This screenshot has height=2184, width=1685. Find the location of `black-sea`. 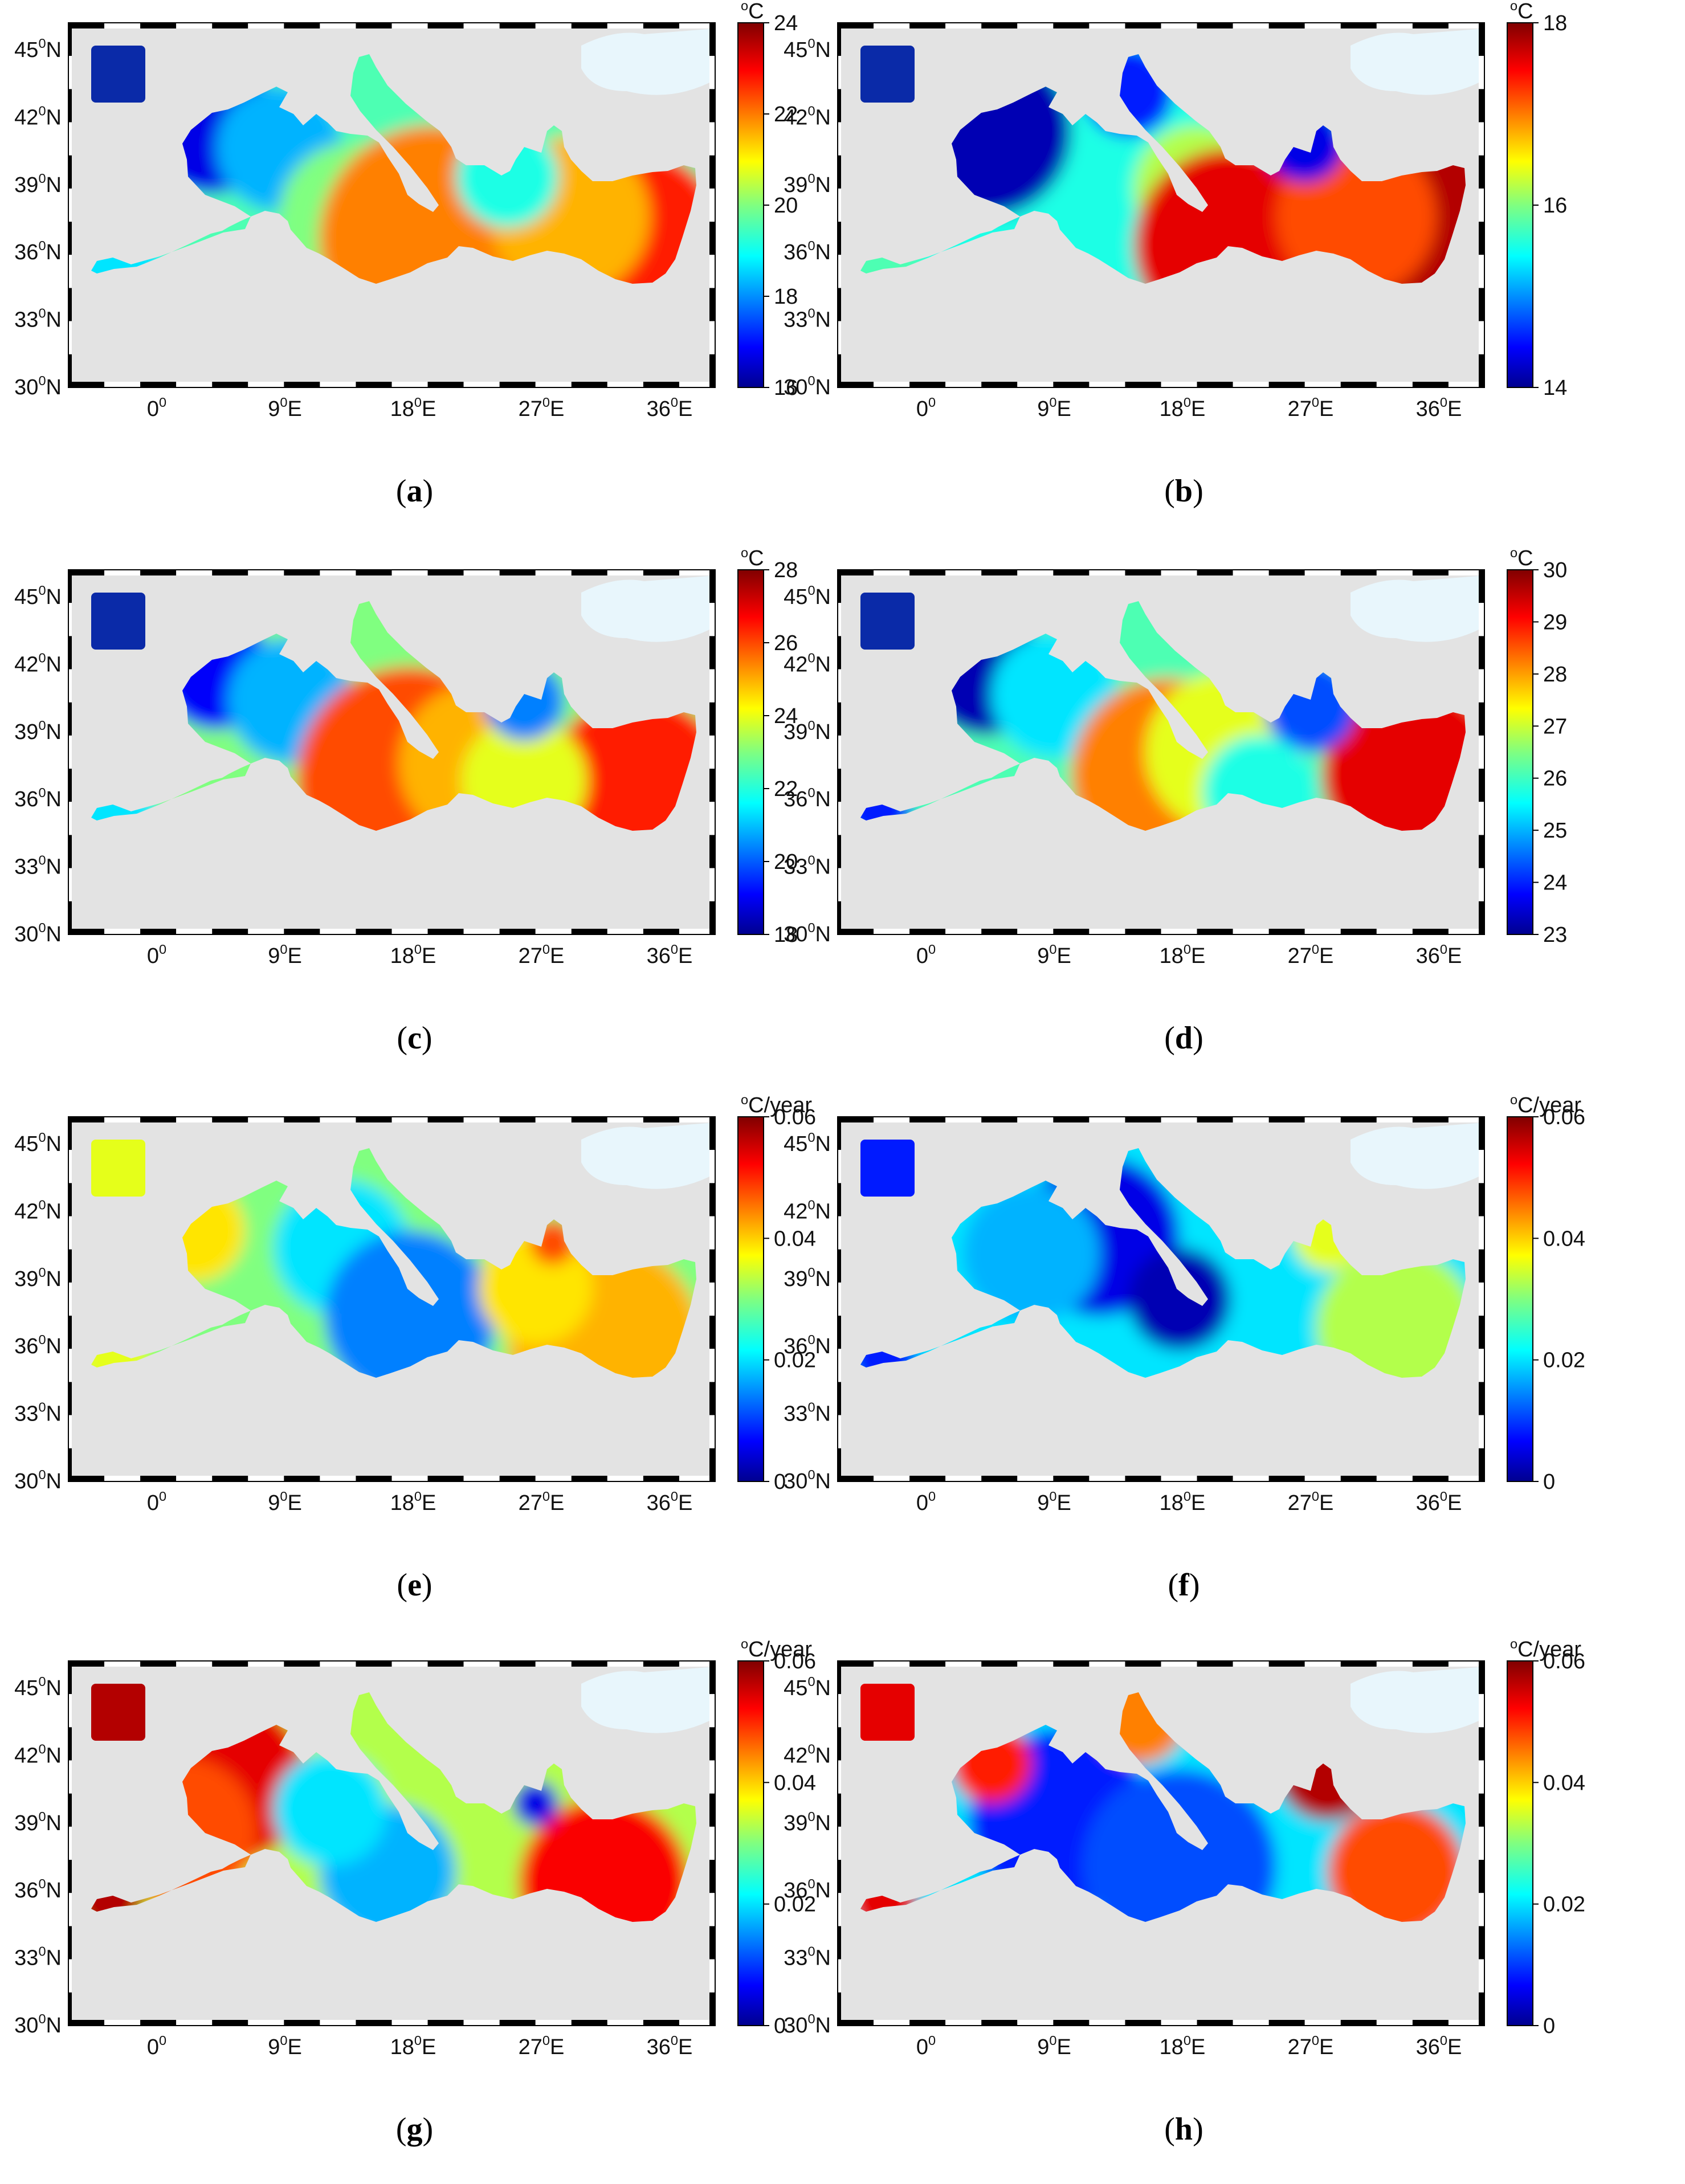

black-sea is located at coordinates (648, 1700).